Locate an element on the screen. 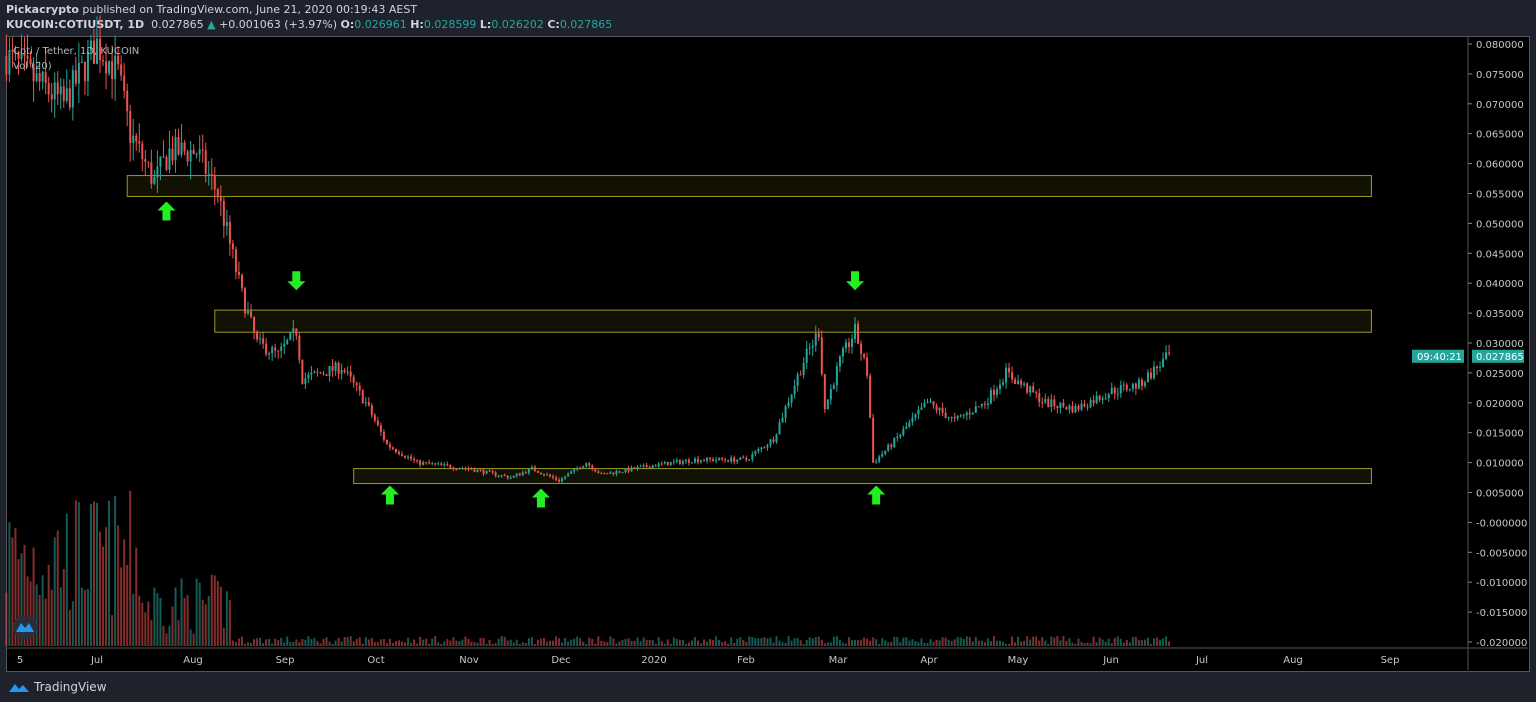  price-tick-label: 0.025000 is located at coordinates (1500, 374).